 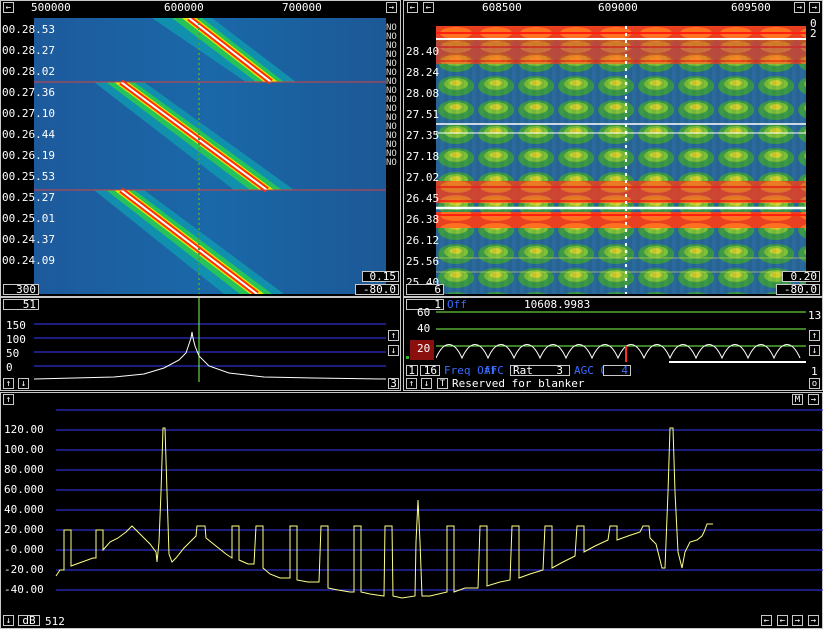 I want to click on y-axis-label: 20, so click(x=424, y=348).